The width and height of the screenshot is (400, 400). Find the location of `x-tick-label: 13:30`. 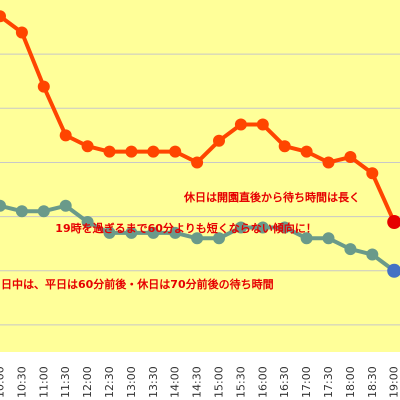

x-tick-label: 13:30 is located at coordinates (153, 382).